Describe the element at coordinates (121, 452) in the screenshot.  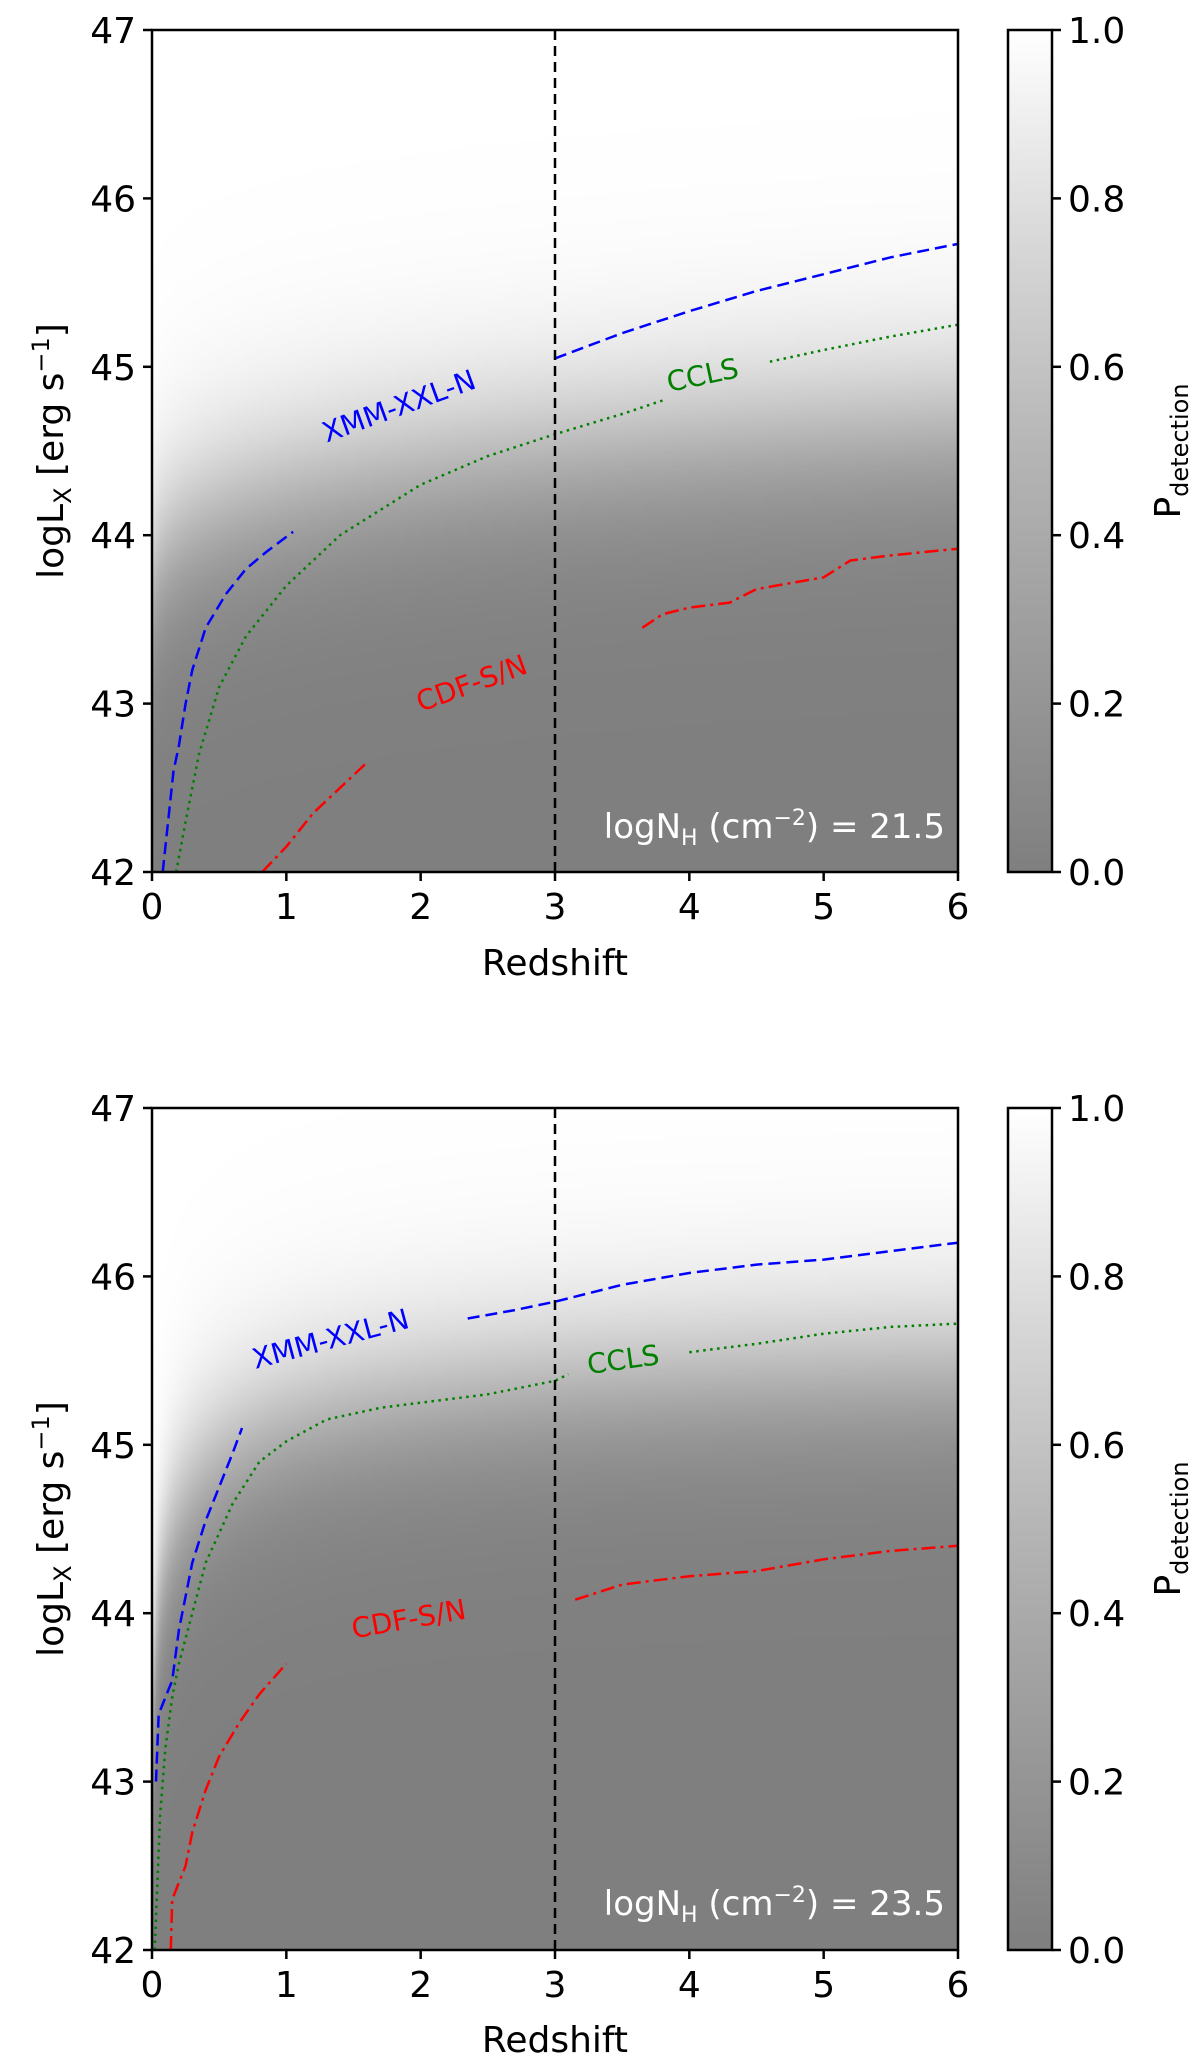
I see `top-y-ticks: 42 43 44 45 46 47` at that location.